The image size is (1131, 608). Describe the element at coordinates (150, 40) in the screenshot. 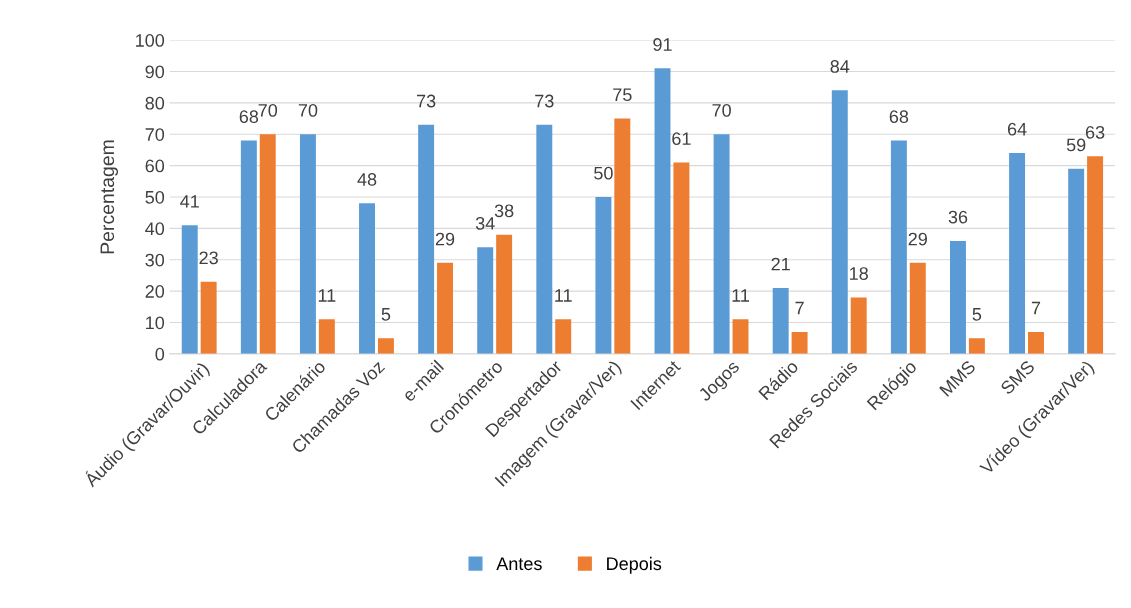

I see `y-tick-label: 100` at that location.